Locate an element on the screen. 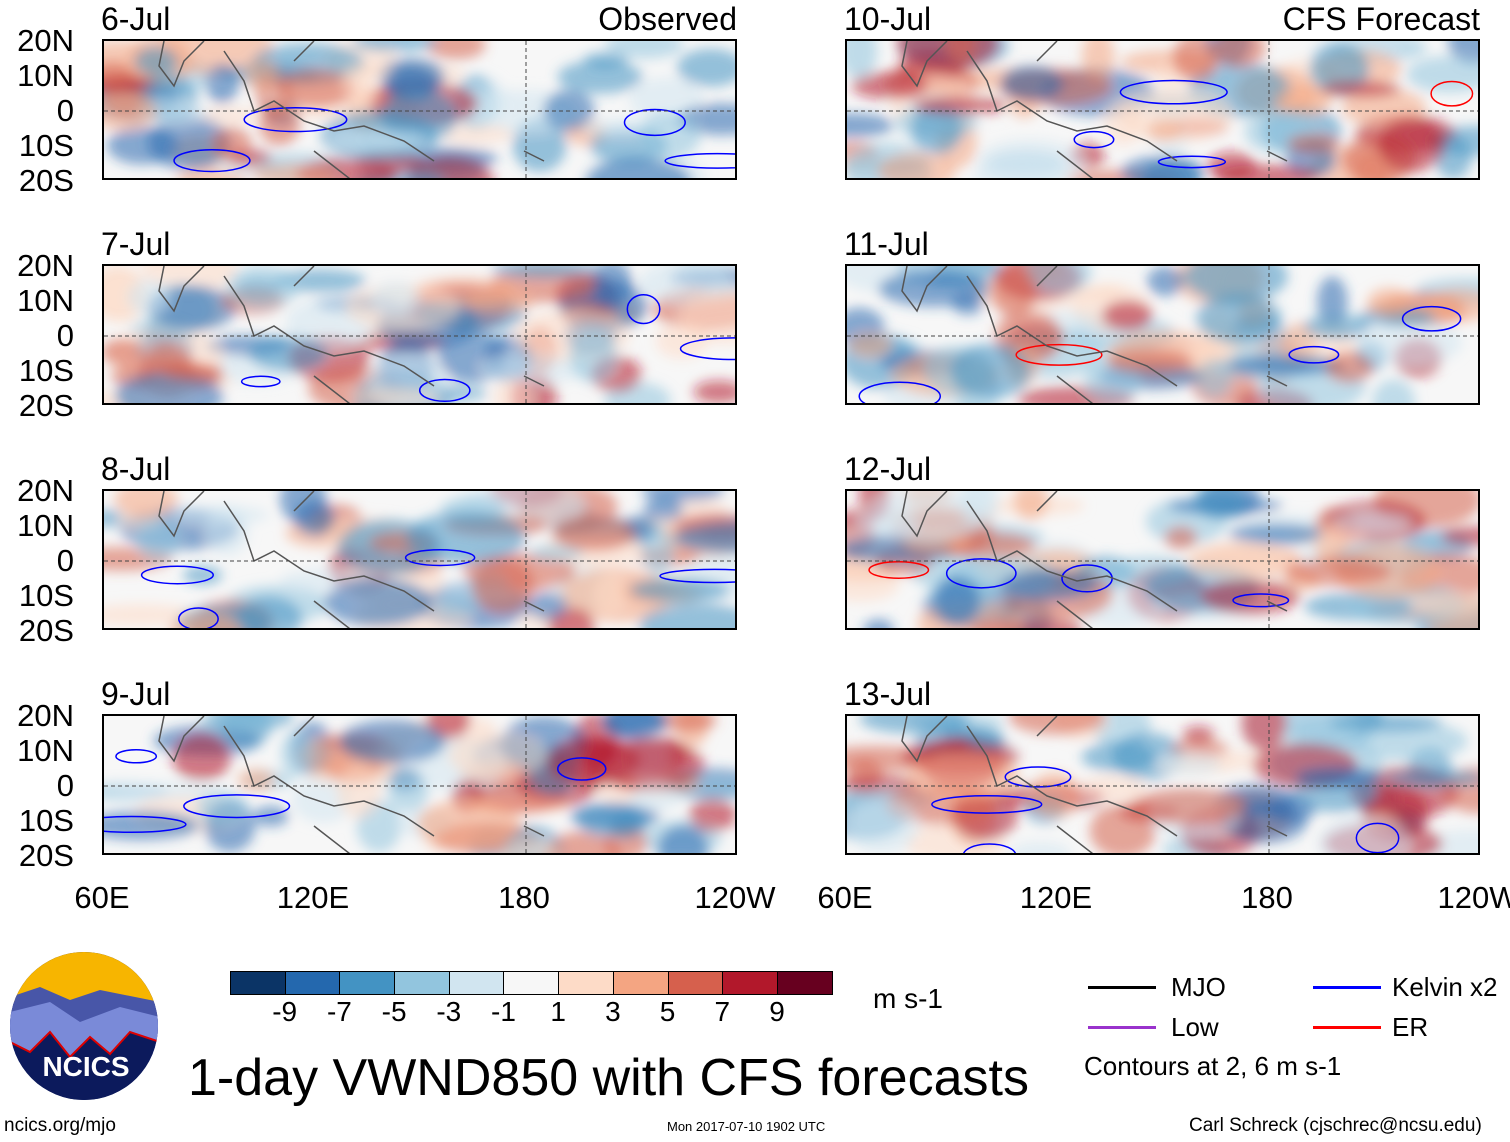 The width and height of the screenshot is (1510, 1142). panel-tag: CFS Forecast is located at coordinates (1381, 19).